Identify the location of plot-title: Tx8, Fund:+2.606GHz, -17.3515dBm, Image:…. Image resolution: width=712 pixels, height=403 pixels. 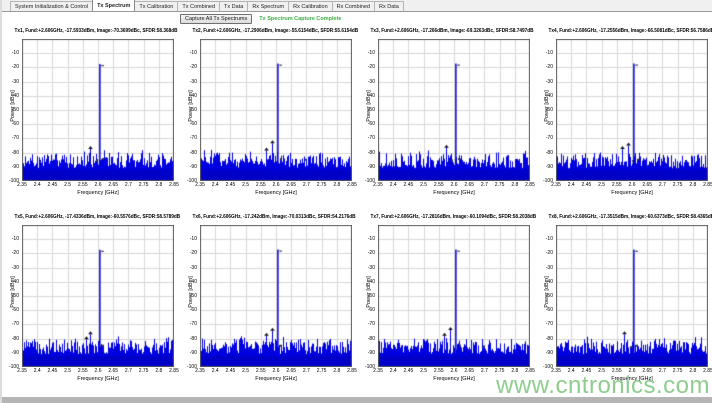
(630, 217).